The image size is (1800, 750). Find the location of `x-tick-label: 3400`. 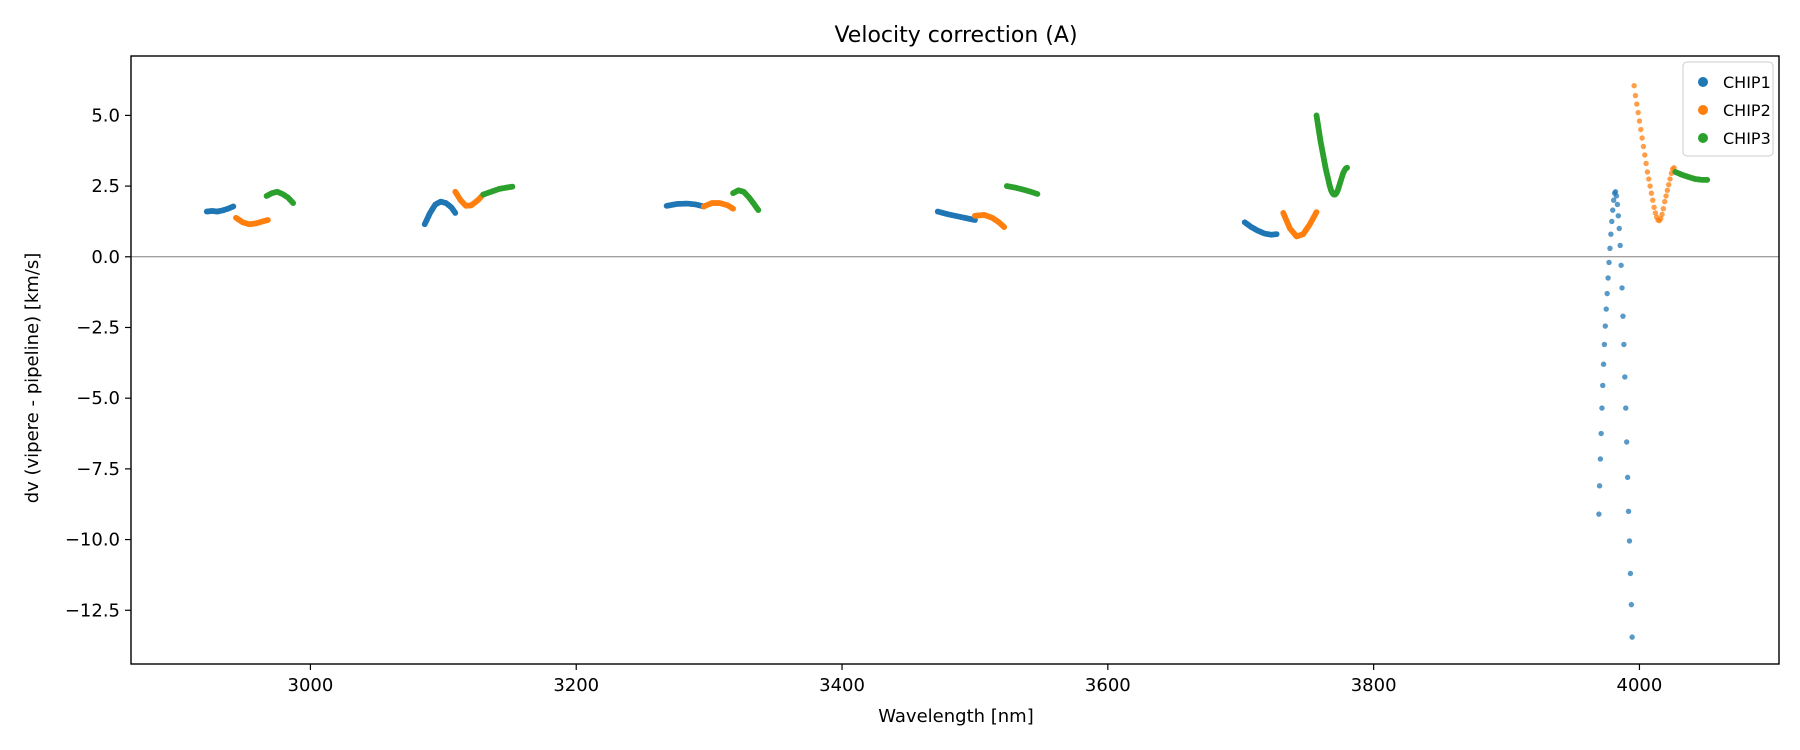

x-tick-label: 3400 is located at coordinates (842, 685).